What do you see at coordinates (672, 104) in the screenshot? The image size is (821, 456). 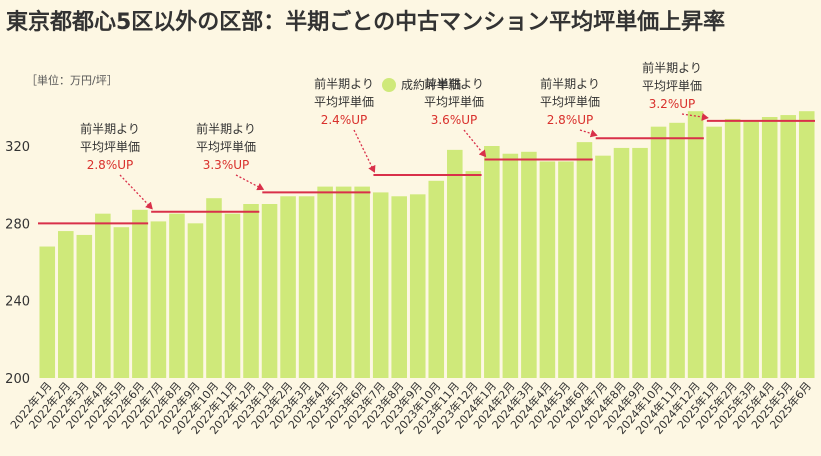 I see `annotation-percent: 3.2%UP` at bounding box center [672, 104].